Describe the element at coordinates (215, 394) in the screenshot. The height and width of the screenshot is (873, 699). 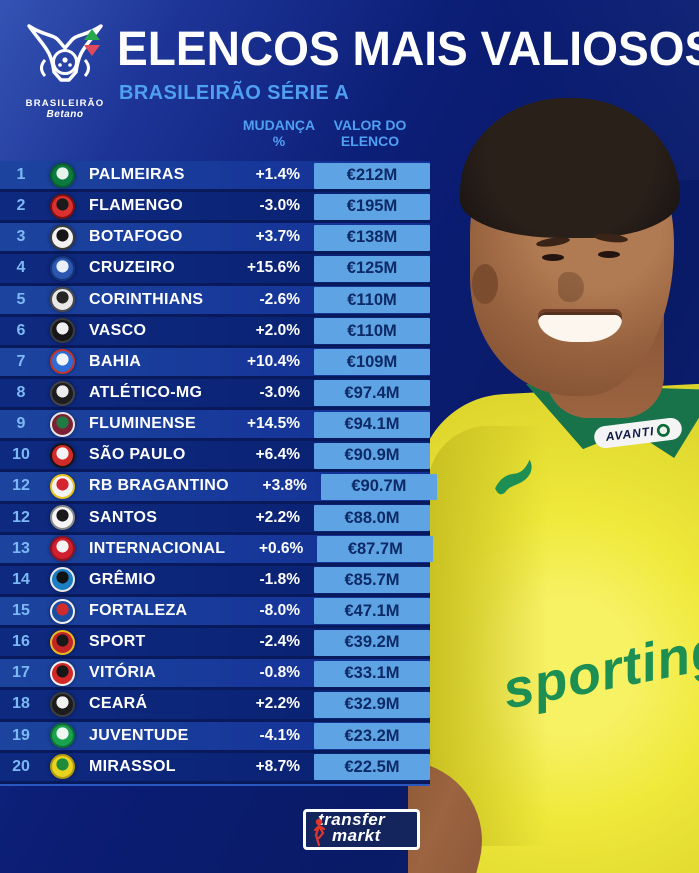
I see `table-row: 8 ATLÉTICO-MG -3.0% €97.4M` at that location.